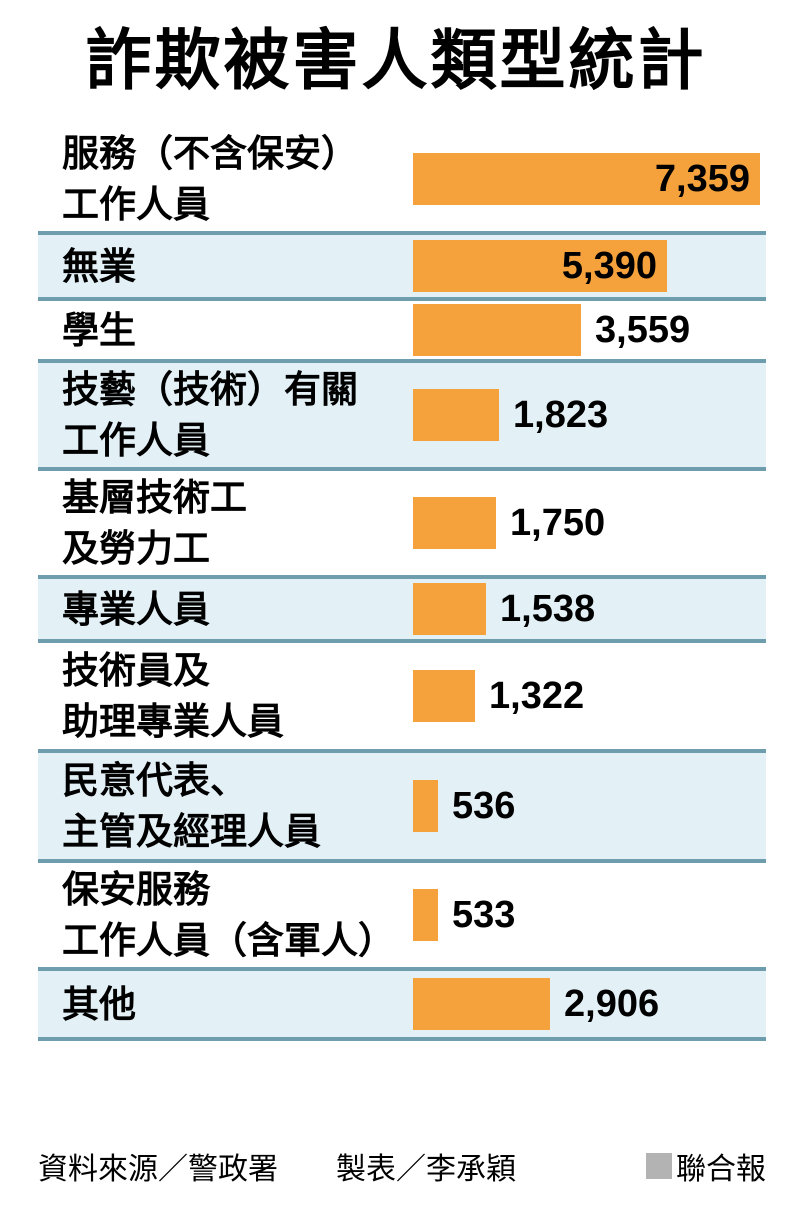 This screenshot has width=792, height=1214. I want to click on value-label: 1,750, so click(558, 522).